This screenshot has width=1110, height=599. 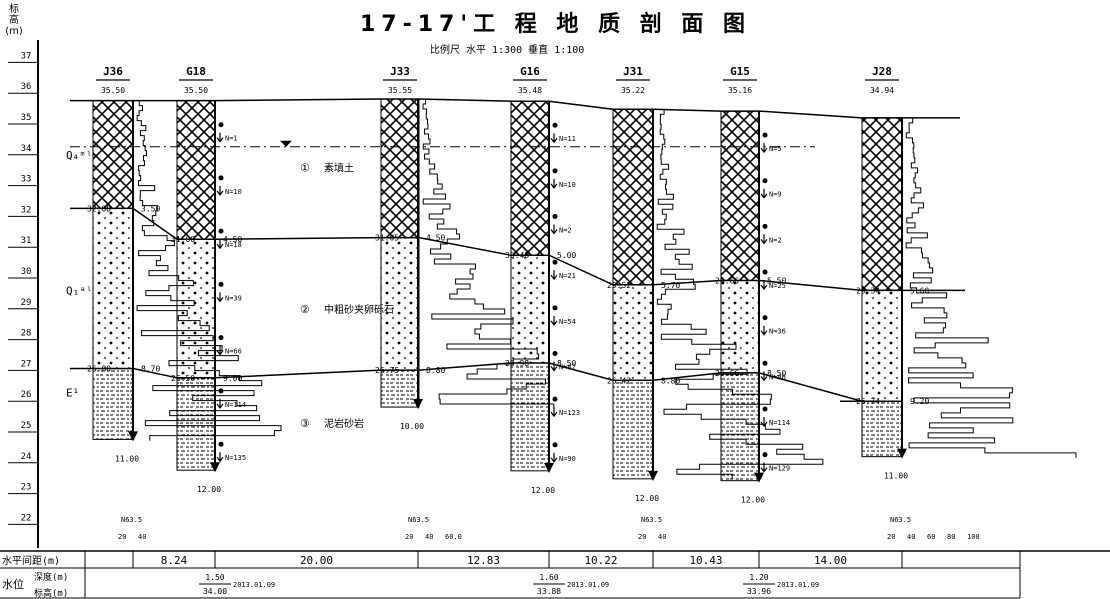 What do you see at coordinates (991, 287) in the screenshot?
I see `cpt-curve` at bounding box center [991, 287].